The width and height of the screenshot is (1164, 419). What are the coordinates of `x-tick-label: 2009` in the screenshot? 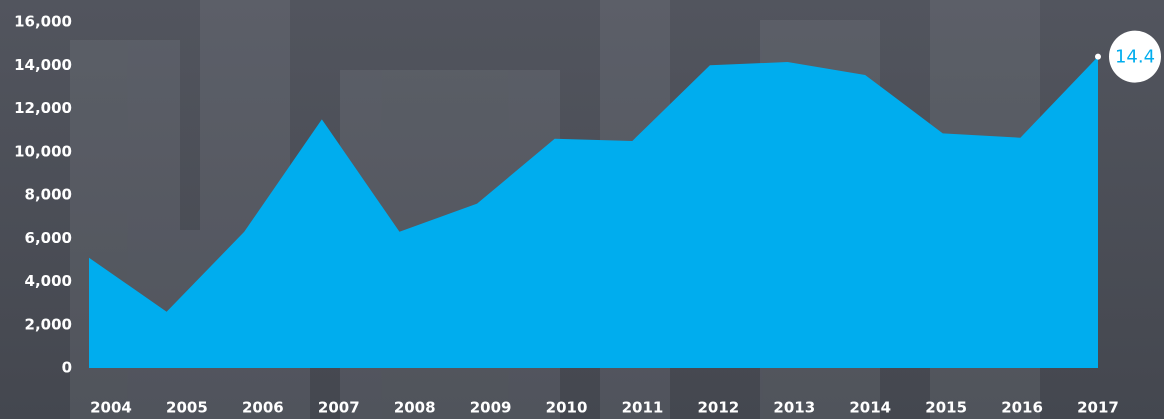 It's located at (491, 408).